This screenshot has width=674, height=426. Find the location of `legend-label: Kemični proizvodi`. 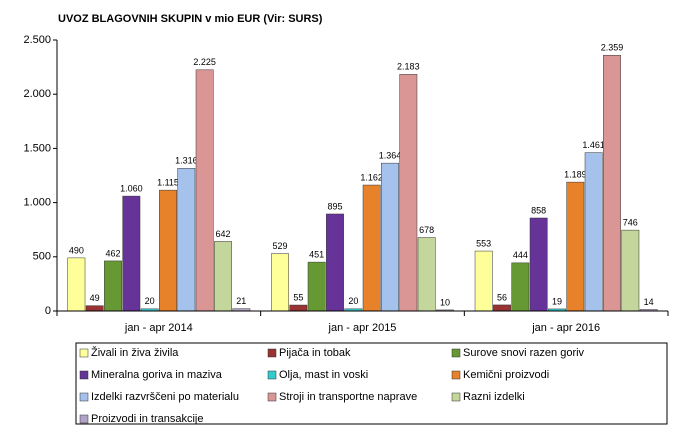

legend-label: Kemični proizvodi is located at coordinates (506, 375).